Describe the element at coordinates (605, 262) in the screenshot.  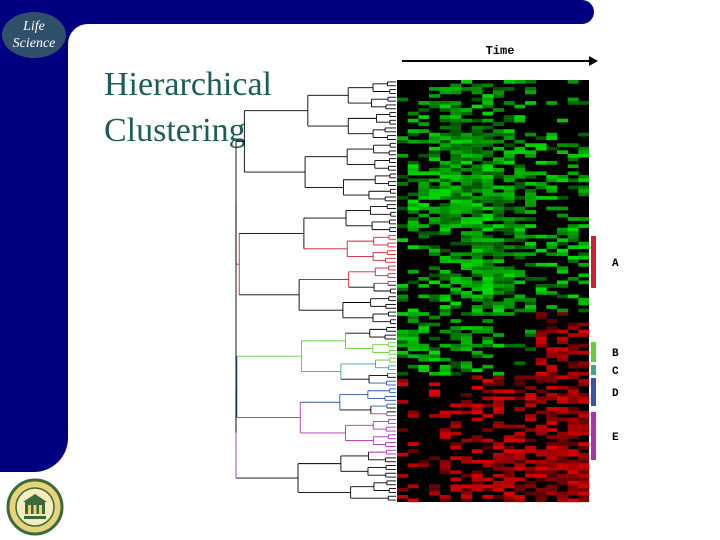
I see `cluster-marker-a: A` at that location.